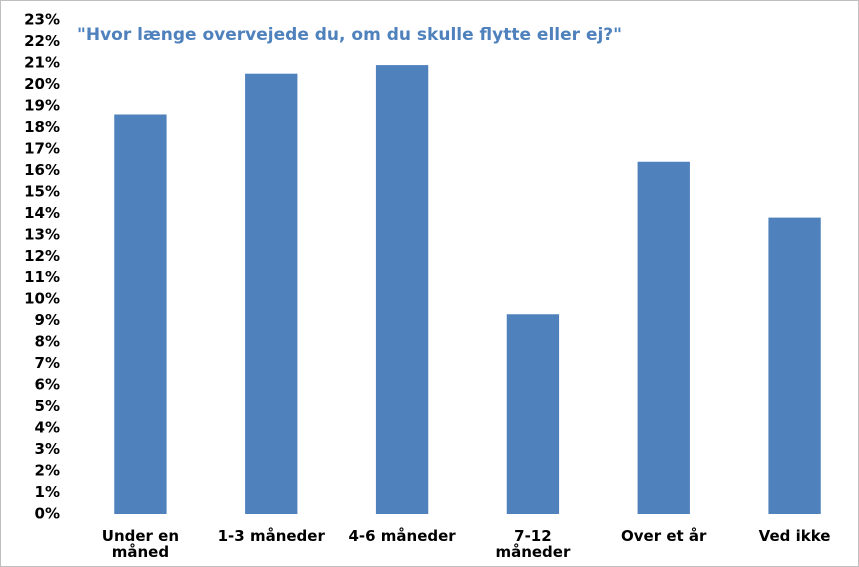 Image resolution: width=859 pixels, height=567 pixels. I want to click on y-tick-label: 22%, so click(42, 41).